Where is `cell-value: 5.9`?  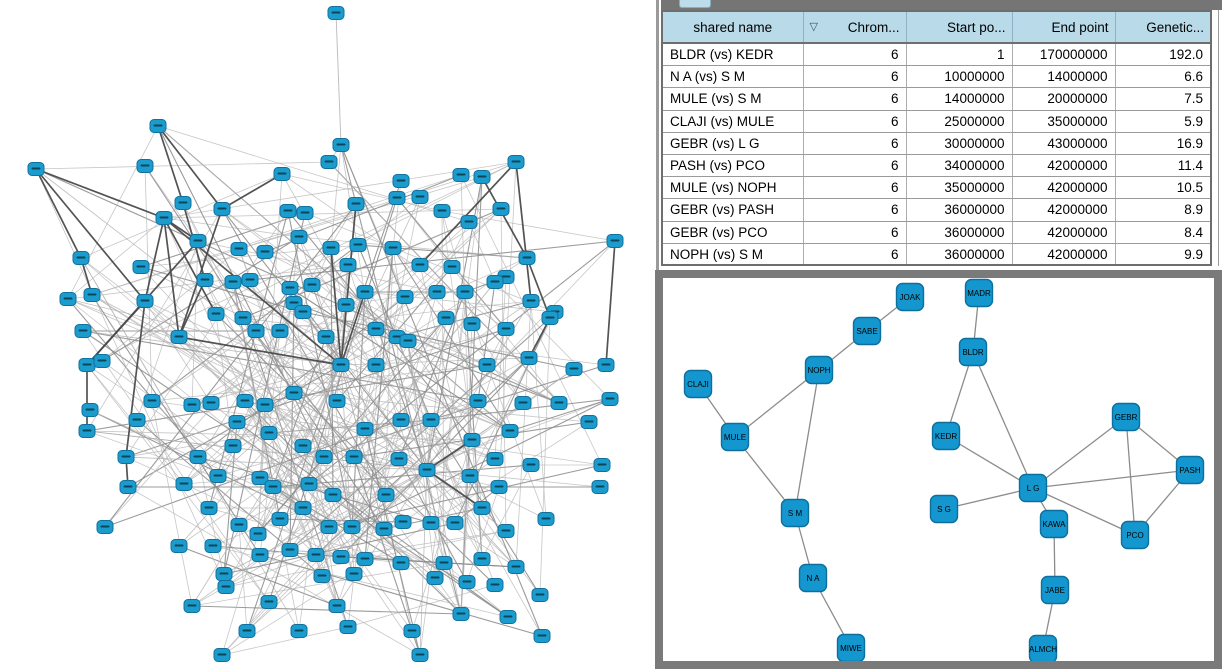 cell-value: 5.9 is located at coordinates (1162, 121).